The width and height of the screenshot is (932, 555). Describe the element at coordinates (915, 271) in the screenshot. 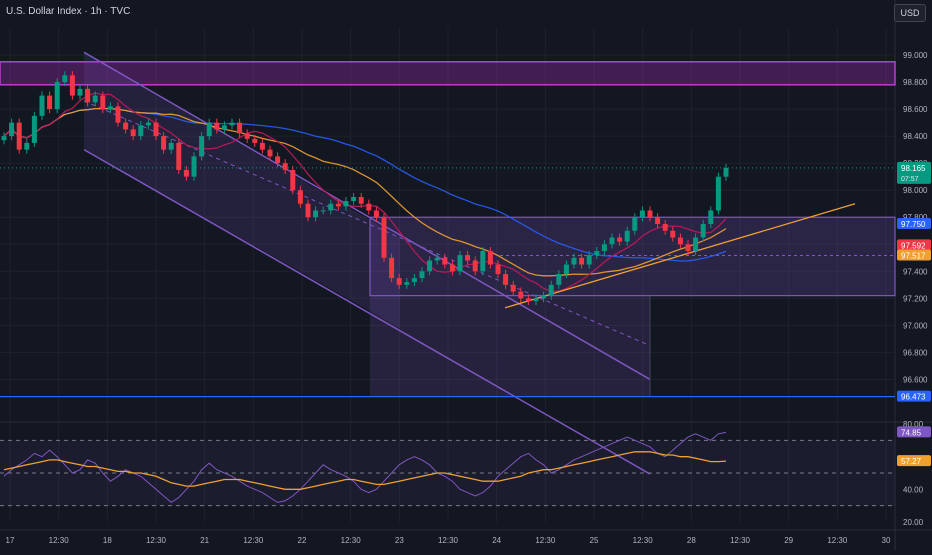

I see `price-tick-label: 97.400` at that location.